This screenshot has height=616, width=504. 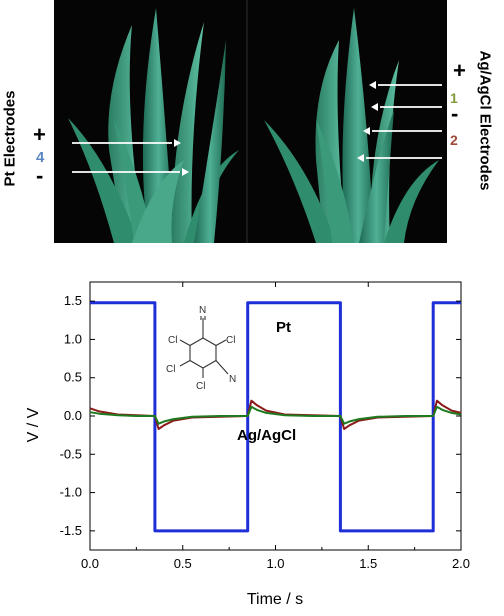 What do you see at coordinates (170, 369) in the screenshot?
I see `atom-cl-left-bottom: Cl` at bounding box center [170, 369].